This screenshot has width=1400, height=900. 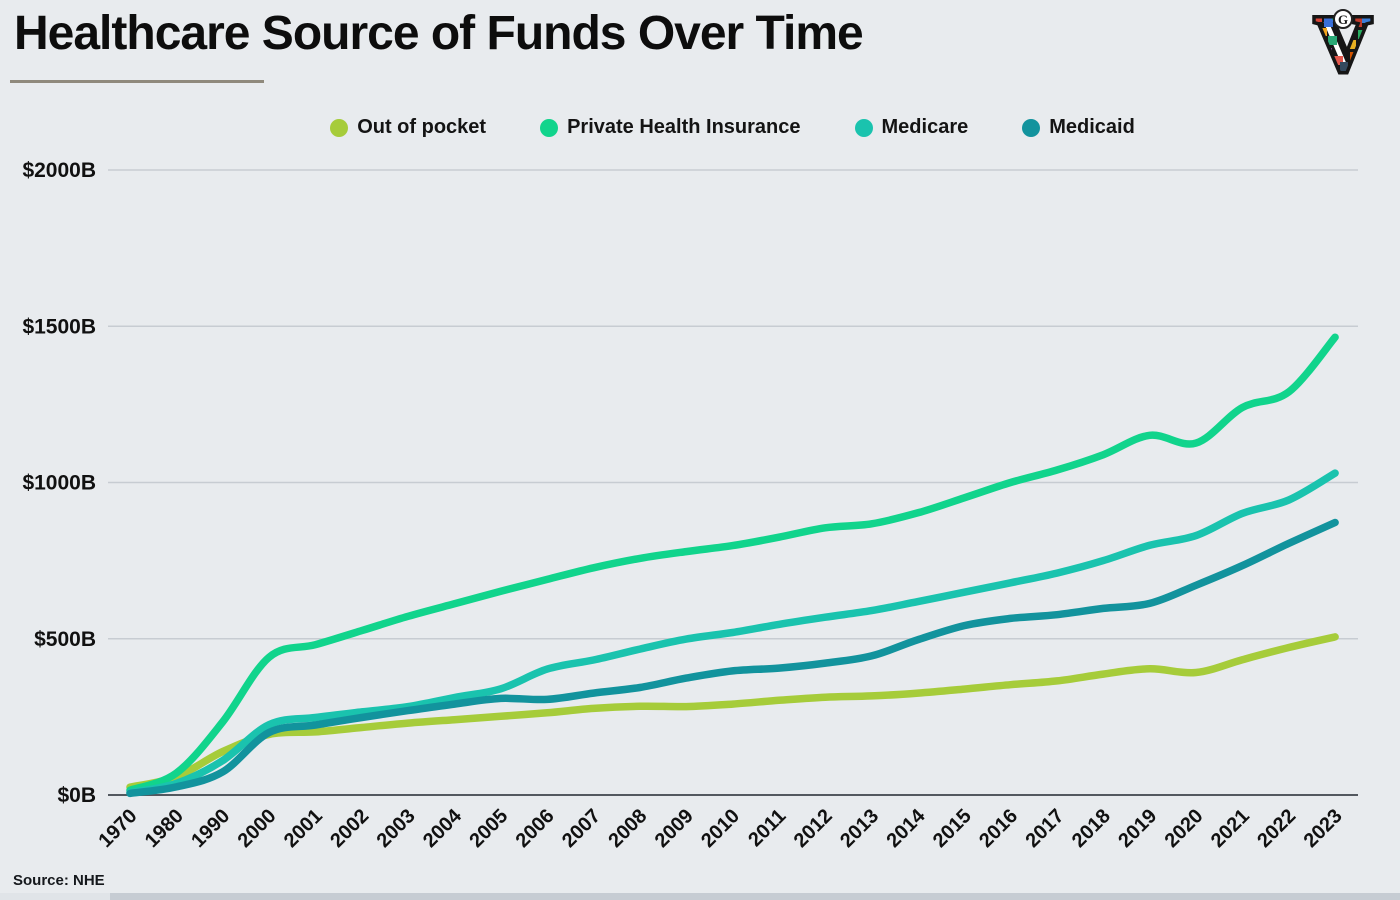 I want to click on legend-dot-private-health-insurance, so click(x=549, y=127).